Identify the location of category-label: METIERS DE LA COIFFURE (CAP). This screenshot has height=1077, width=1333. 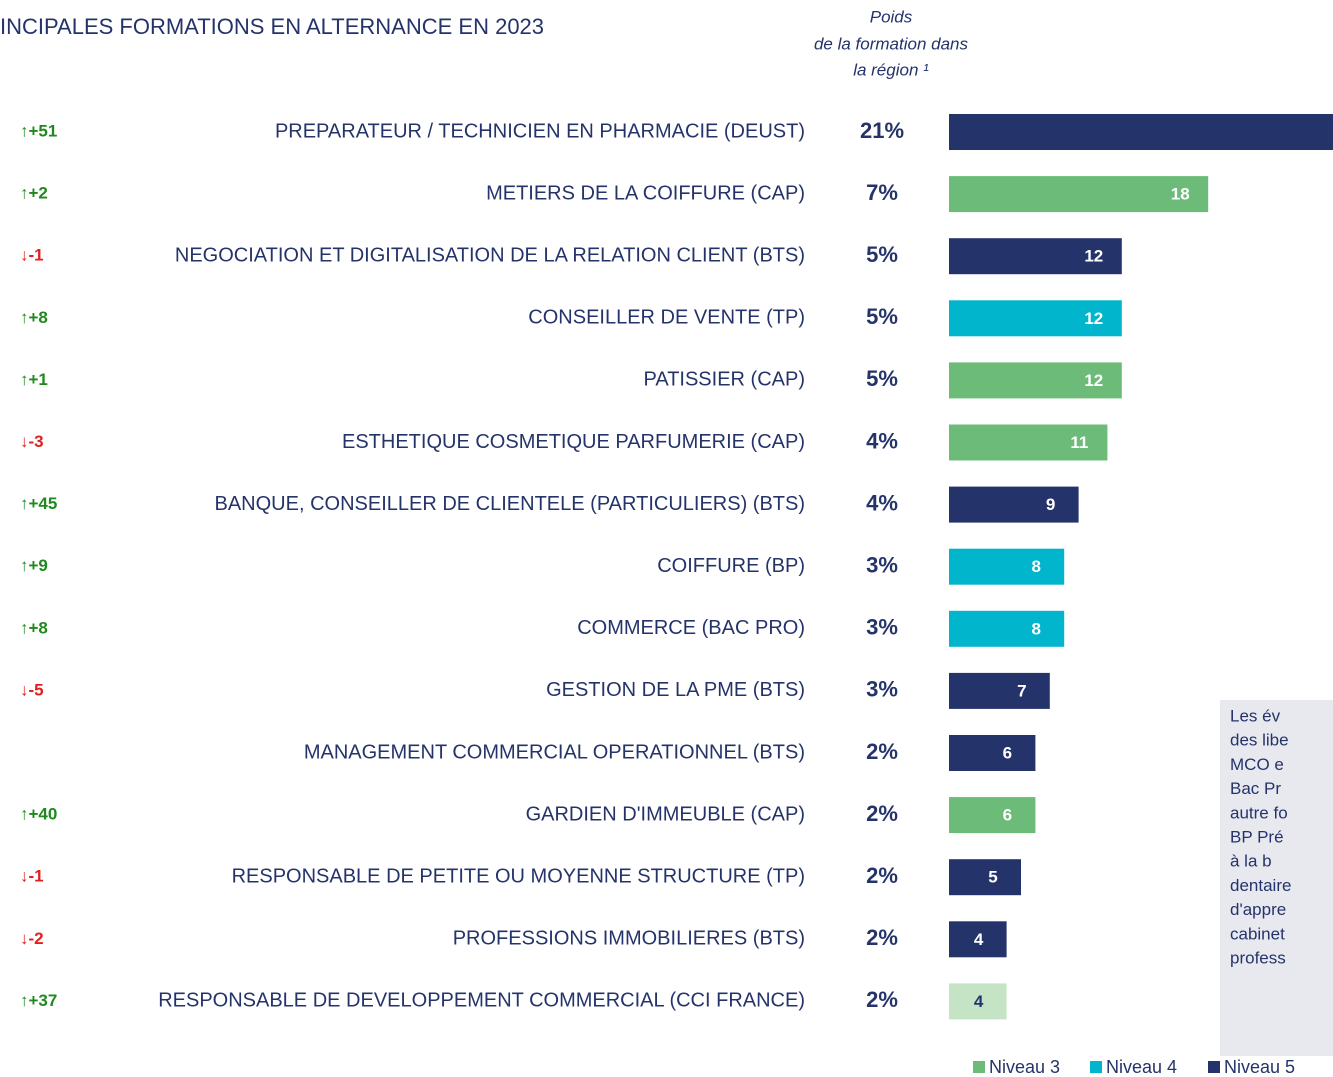
(645, 193).